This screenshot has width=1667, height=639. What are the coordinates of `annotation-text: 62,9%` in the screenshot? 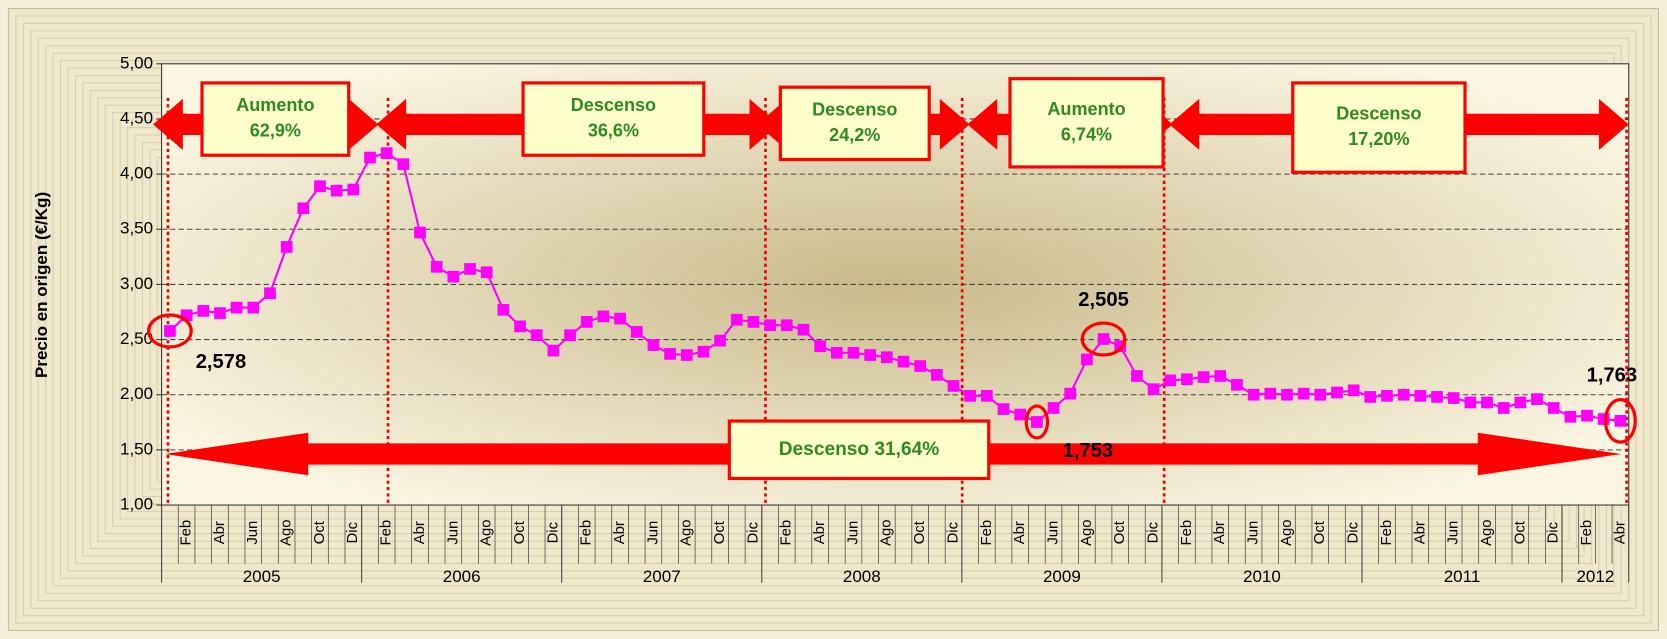 It's located at (275, 131).